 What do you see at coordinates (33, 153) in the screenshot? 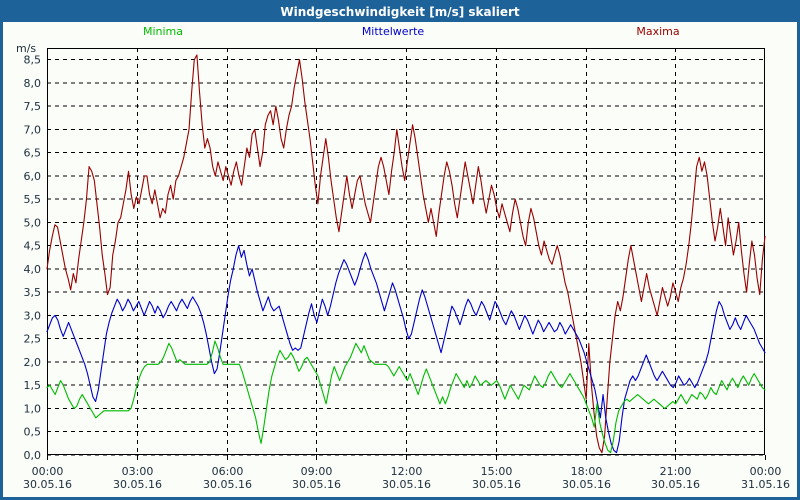
I see `y-axis-tick-label: 6,5` at bounding box center [33, 153].